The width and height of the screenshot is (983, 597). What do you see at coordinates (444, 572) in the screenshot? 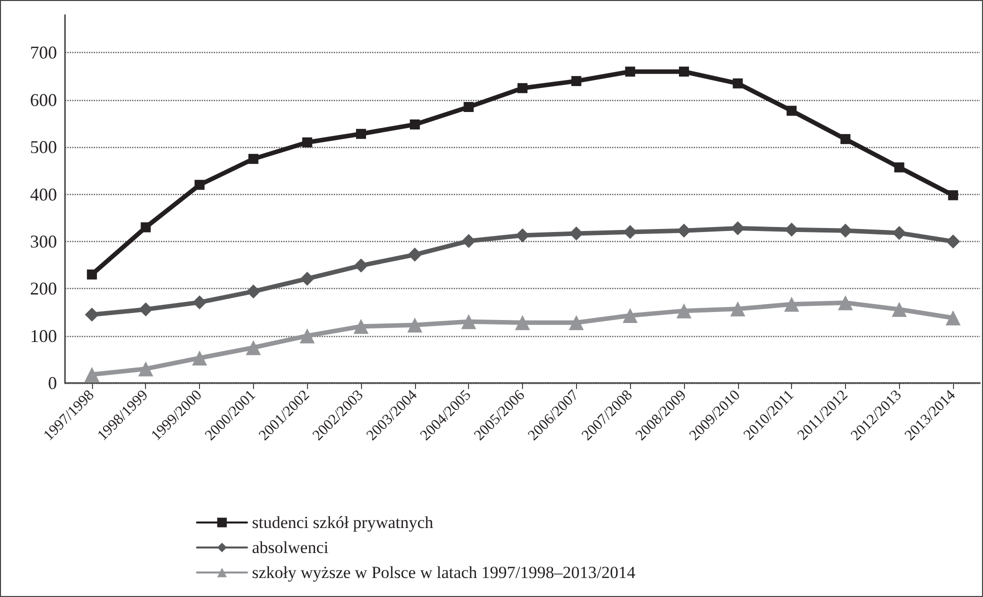
I see `legend-label: szkoły wyższe w Polsce w latach 1997/1998–2013/2014` at bounding box center [444, 572].